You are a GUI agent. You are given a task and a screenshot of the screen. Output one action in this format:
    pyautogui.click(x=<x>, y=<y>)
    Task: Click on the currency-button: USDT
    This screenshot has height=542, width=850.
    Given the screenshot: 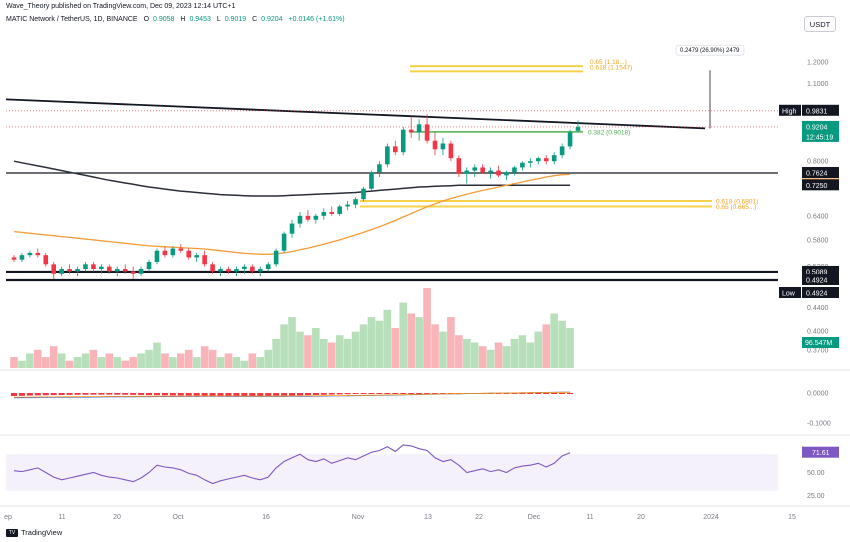 What is the action you would take?
    pyautogui.click(x=820, y=24)
    